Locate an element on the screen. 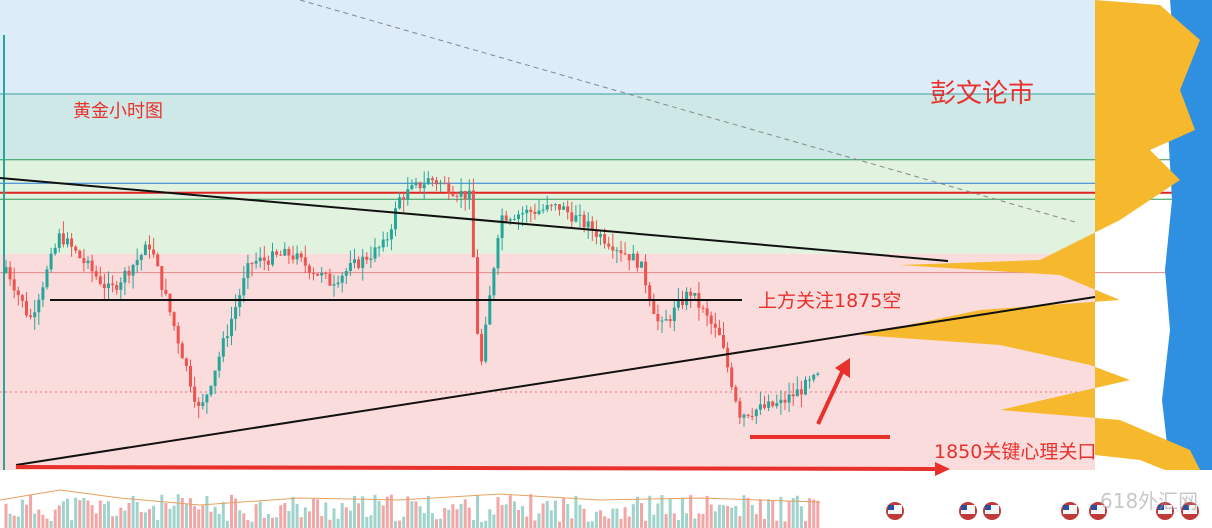  bounce-arrow-line is located at coordinates (830, 397).